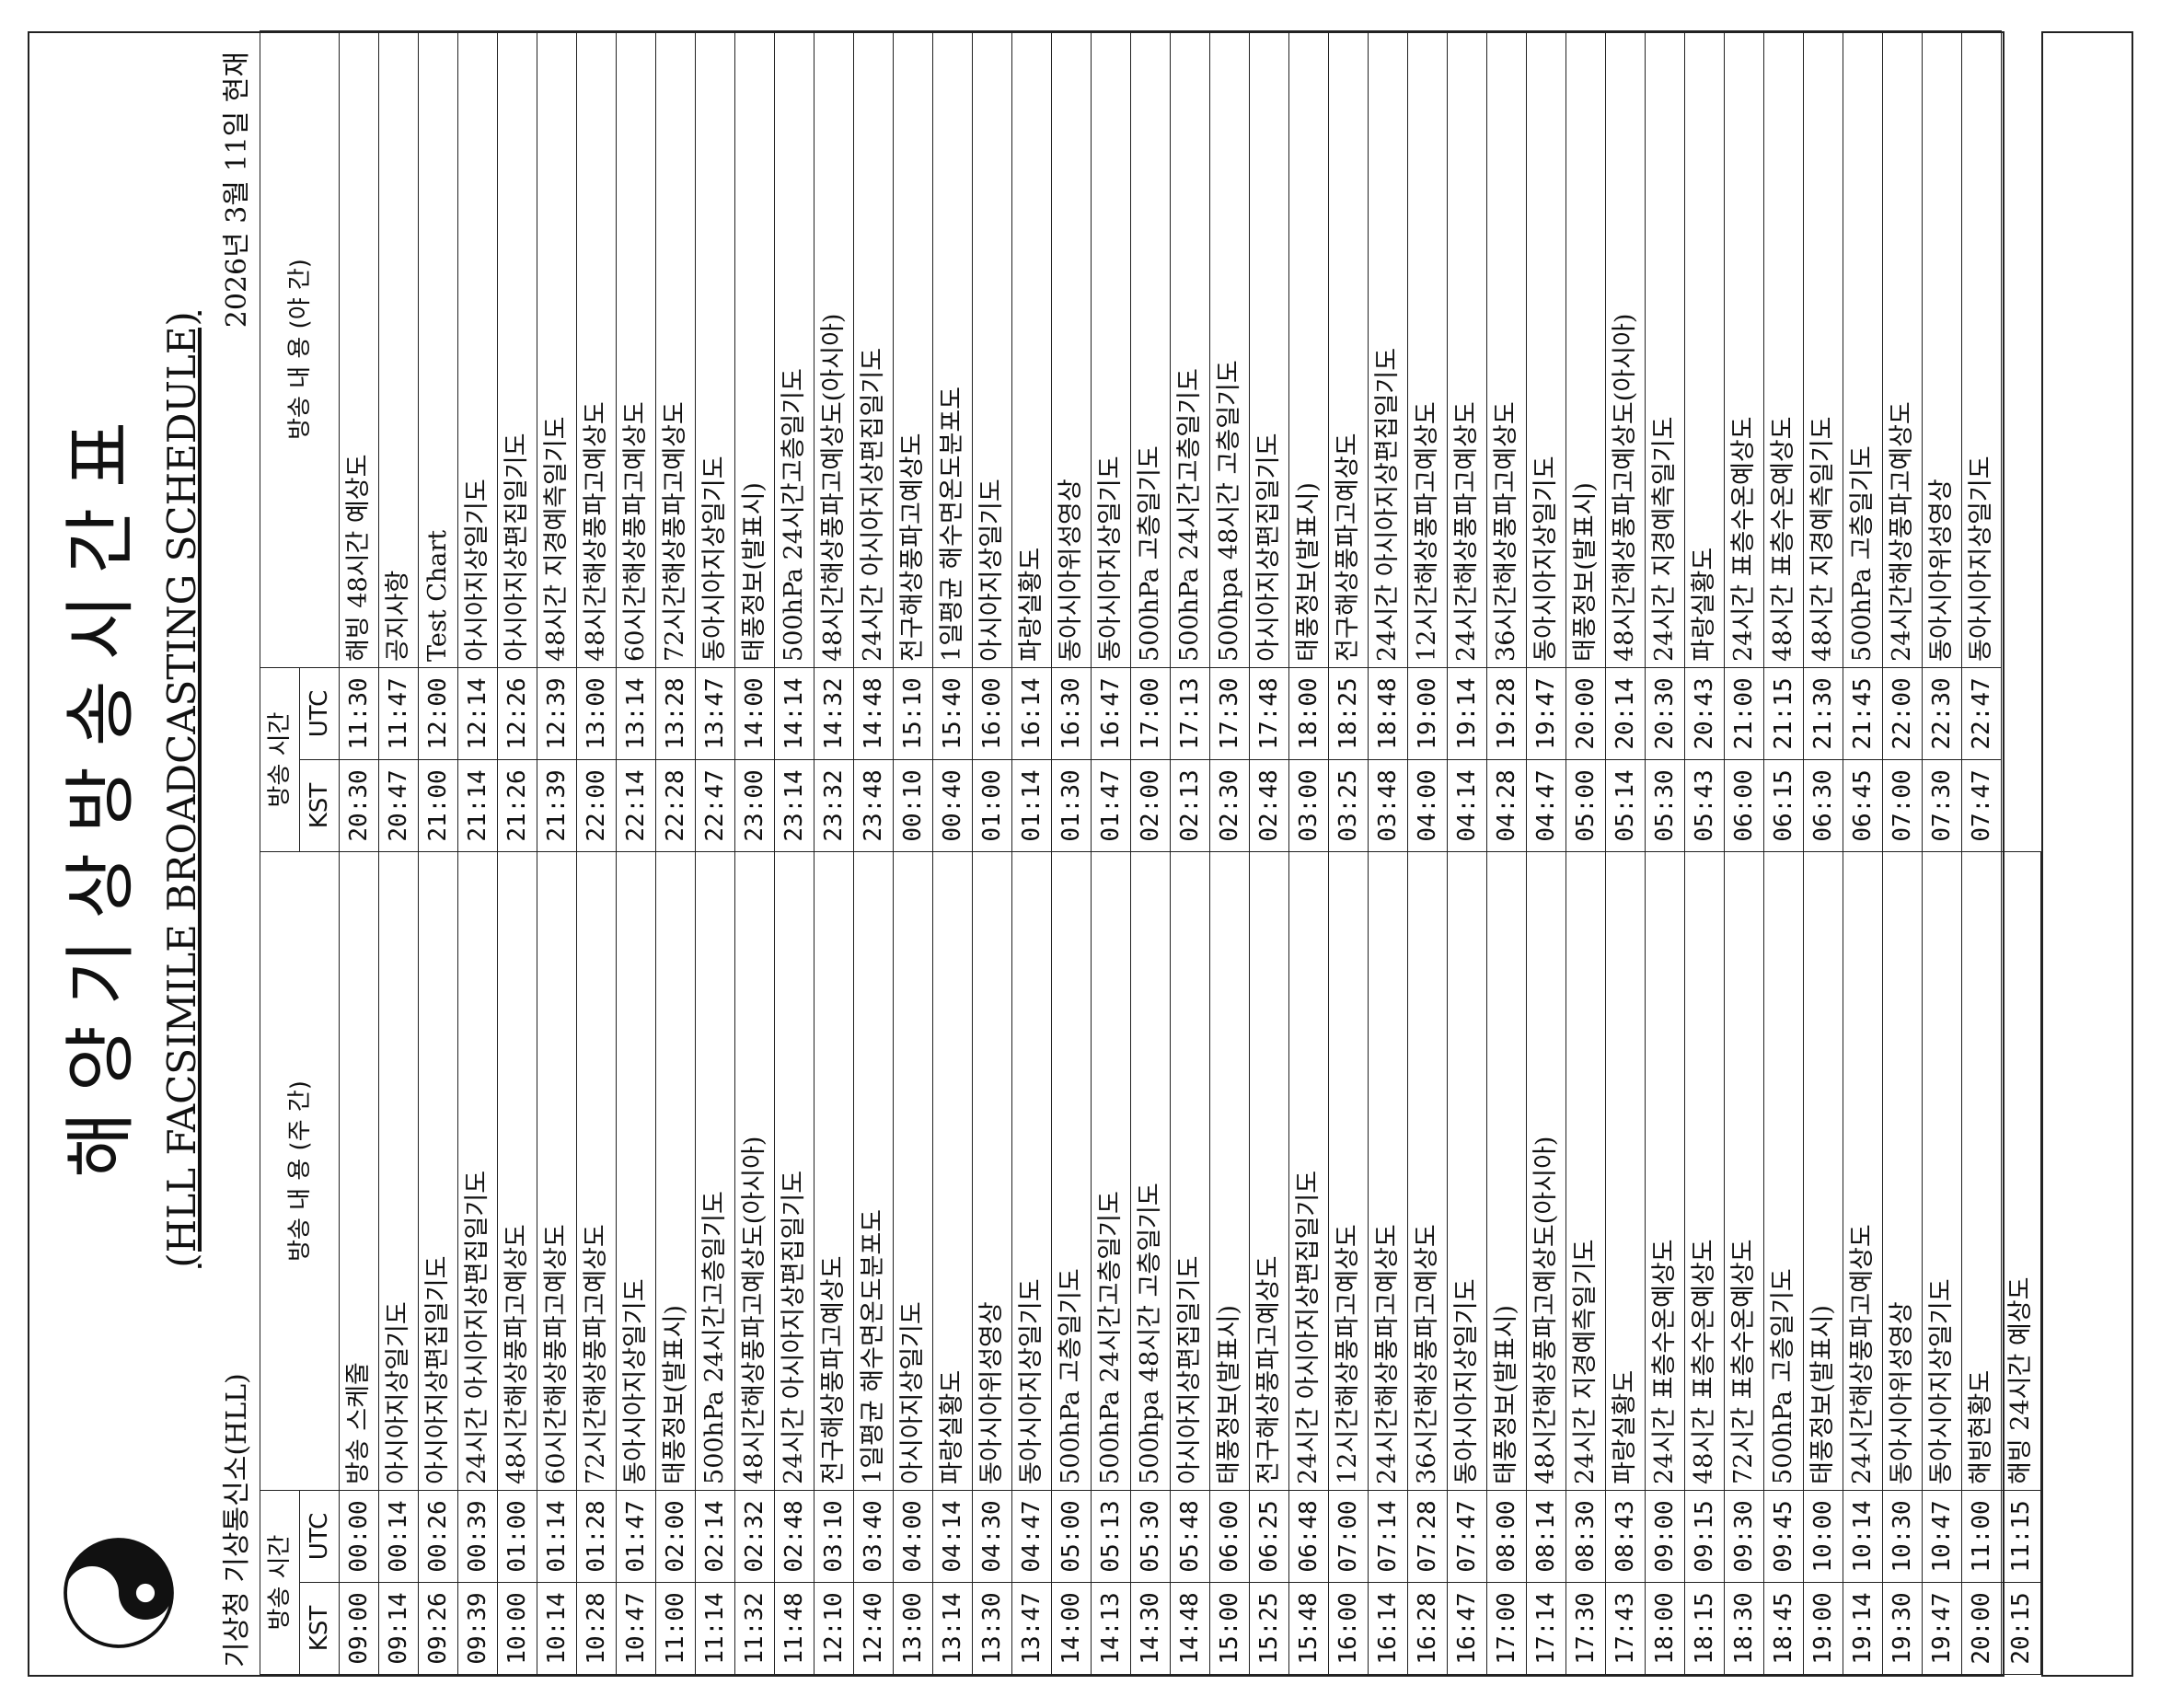 This screenshot has height=1708, width=2172. Describe the element at coordinates (1863, 441) in the screenshot. I see `night-table-row: 06:45 21:45 500hPa 고층일기도` at that location.